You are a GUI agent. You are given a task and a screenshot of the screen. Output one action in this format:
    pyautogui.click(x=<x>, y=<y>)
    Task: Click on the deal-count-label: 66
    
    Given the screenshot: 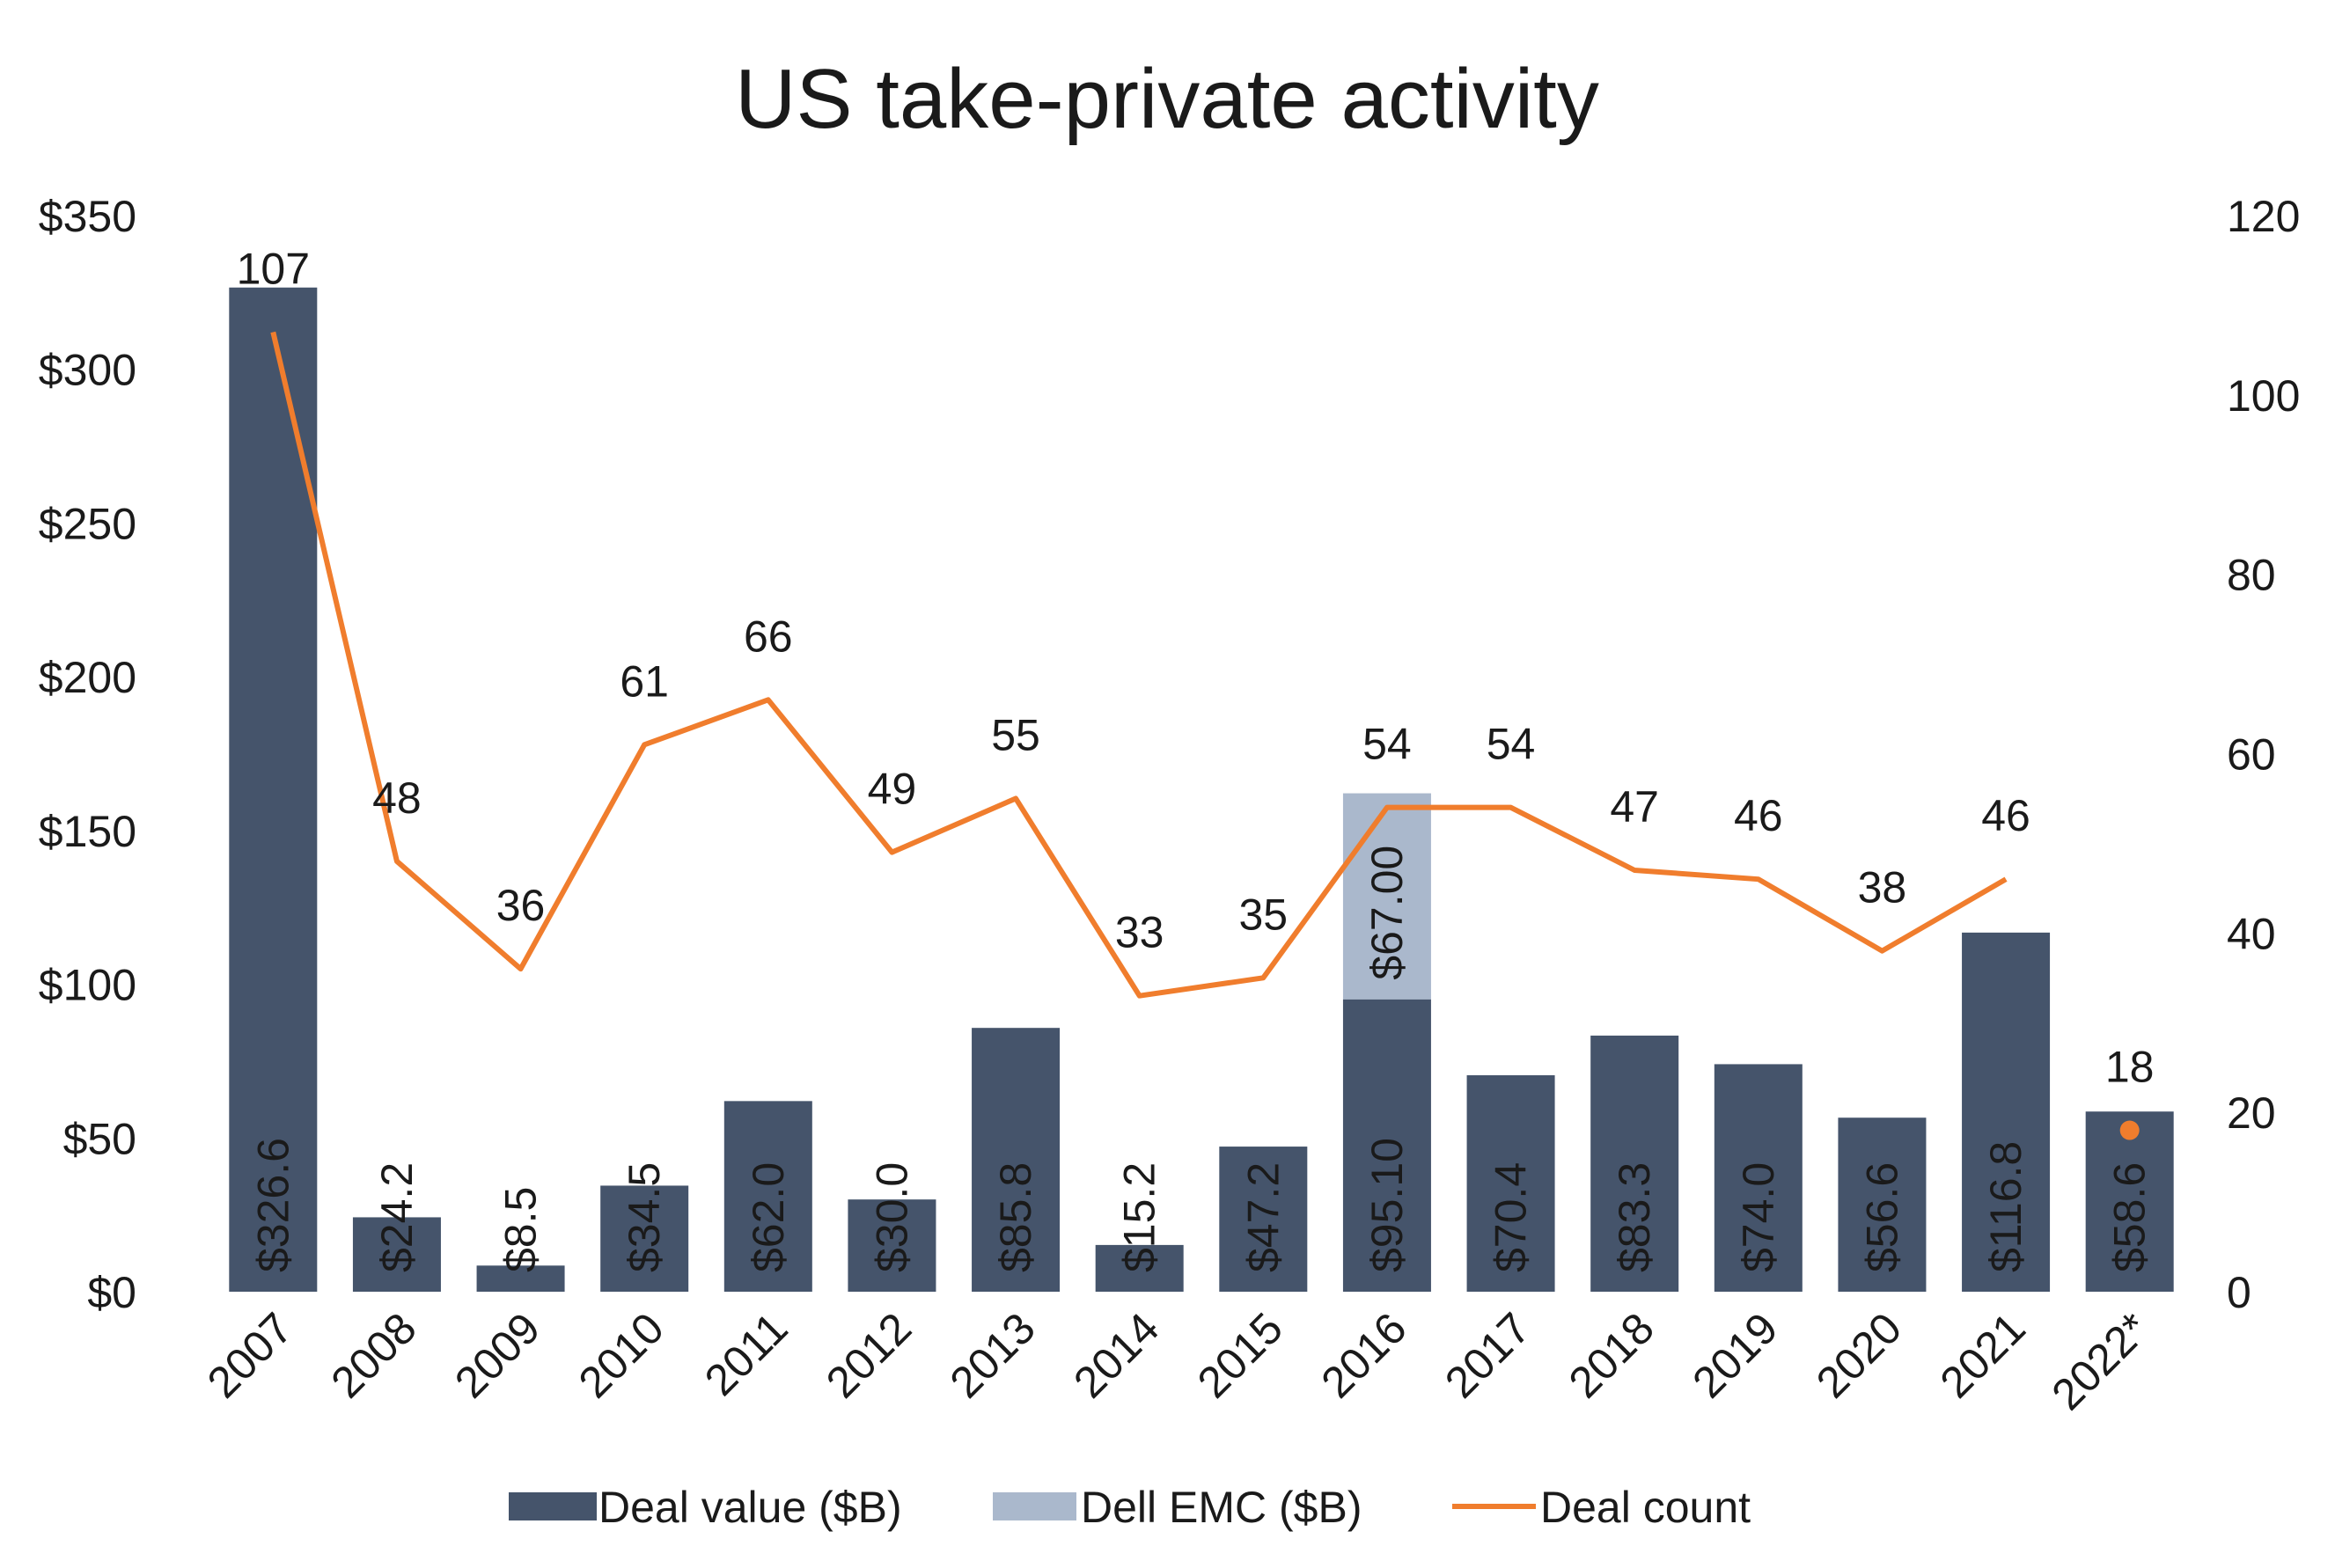 What is the action you would take?
    pyautogui.click(x=768, y=636)
    